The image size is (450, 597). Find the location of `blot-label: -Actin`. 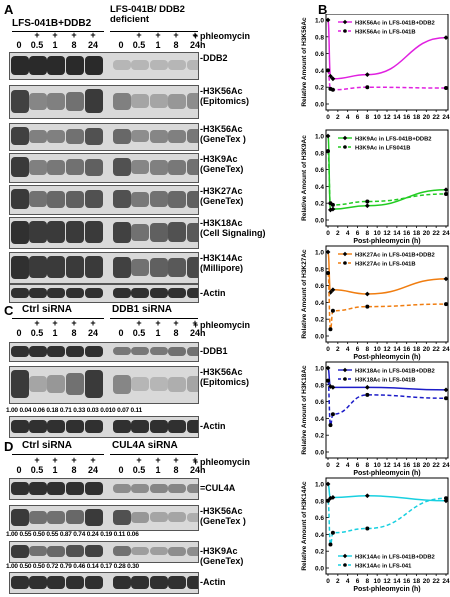

blot-label: -Actin is located at coordinates (213, 582).